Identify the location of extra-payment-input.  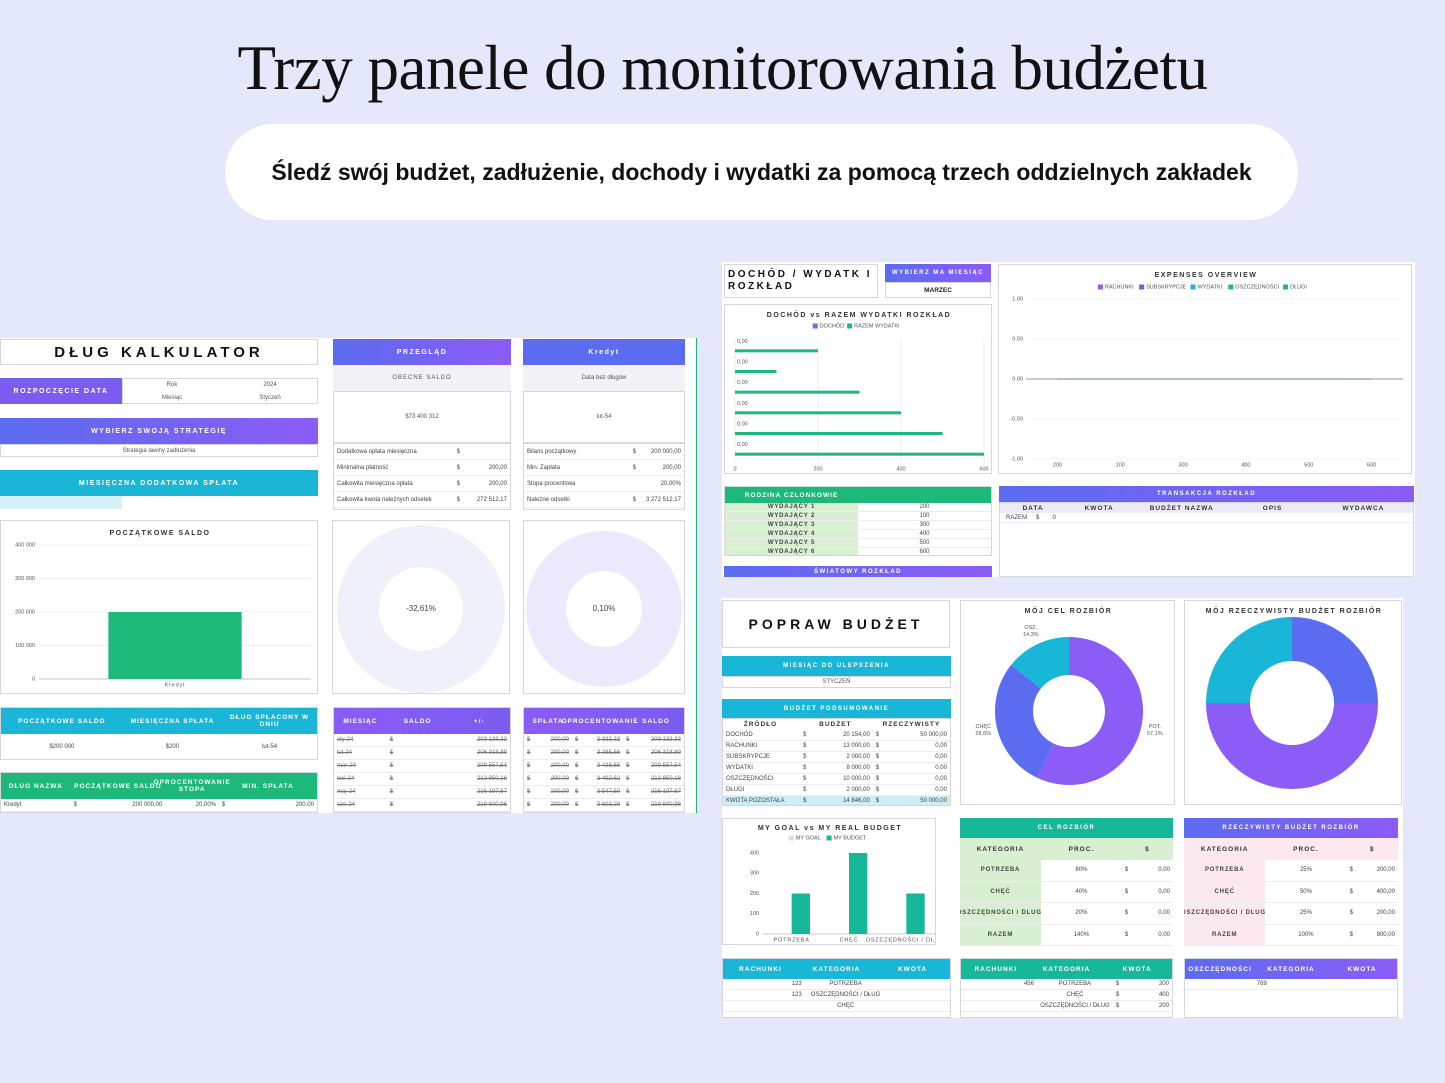
(61, 502).